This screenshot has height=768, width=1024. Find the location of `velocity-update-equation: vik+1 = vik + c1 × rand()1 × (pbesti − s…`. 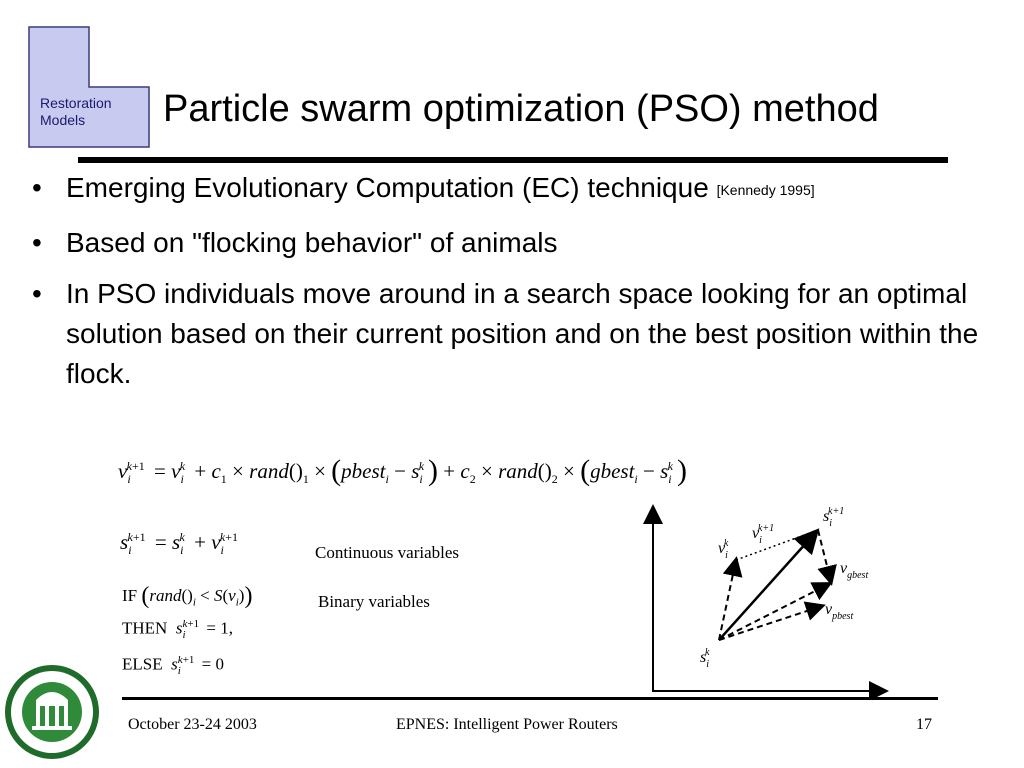

velocity-update-equation: vik+1 = vik + c1 × rand()1 × (pbesti − s… is located at coordinates (402, 470).